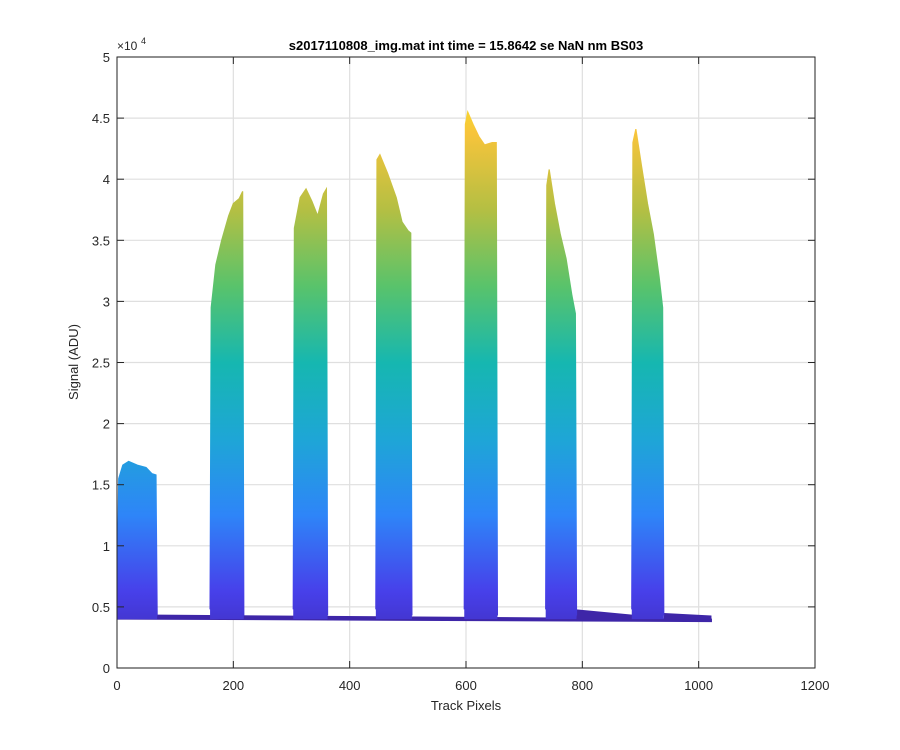  Describe the element at coordinates (233, 685) in the screenshot. I see `x-tick-label: 200` at that location.